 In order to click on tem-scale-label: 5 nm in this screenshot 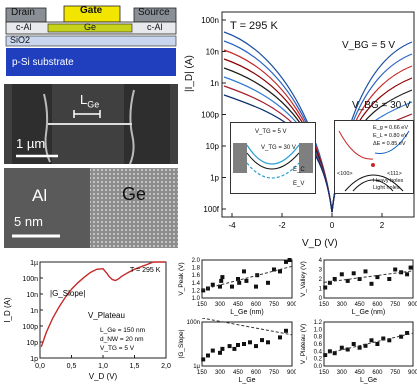, I will do `click(28, 221)`.